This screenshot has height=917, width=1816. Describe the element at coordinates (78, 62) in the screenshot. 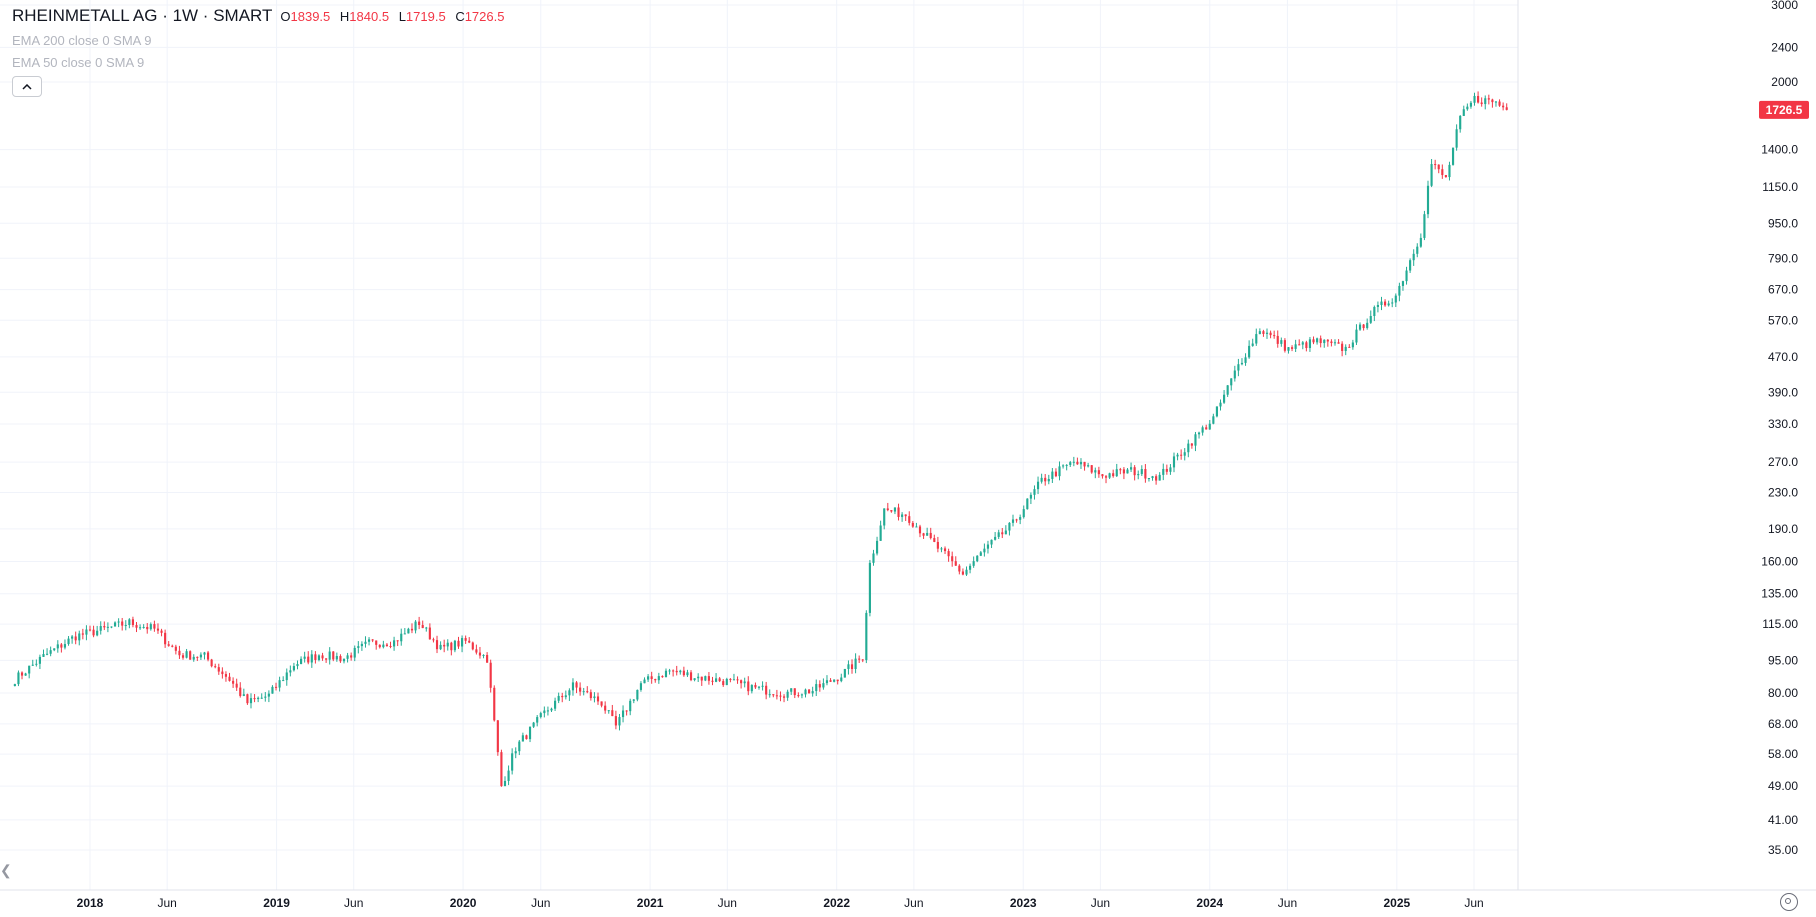

I see `indicator-ema-50: EMA 50 close 0 SMA 9` at that location.